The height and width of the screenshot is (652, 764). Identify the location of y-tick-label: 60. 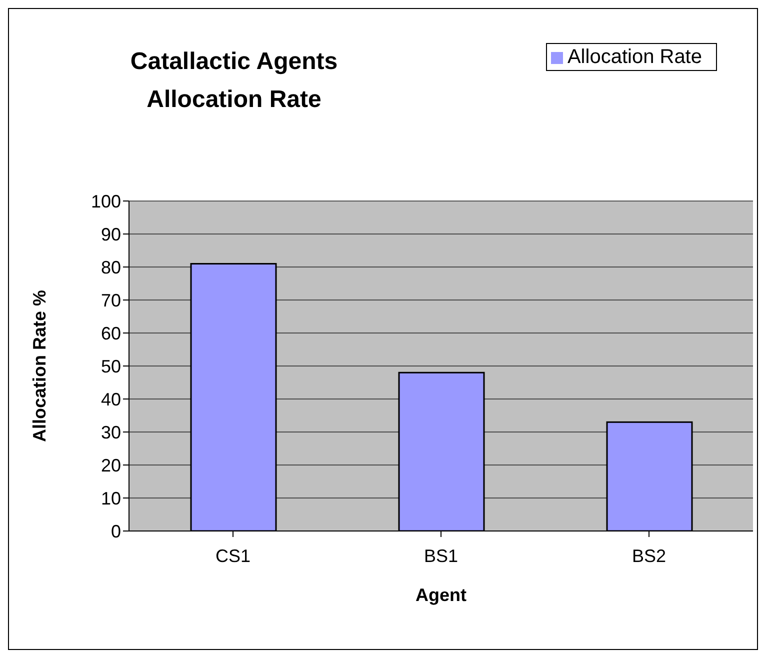
(110, 333).